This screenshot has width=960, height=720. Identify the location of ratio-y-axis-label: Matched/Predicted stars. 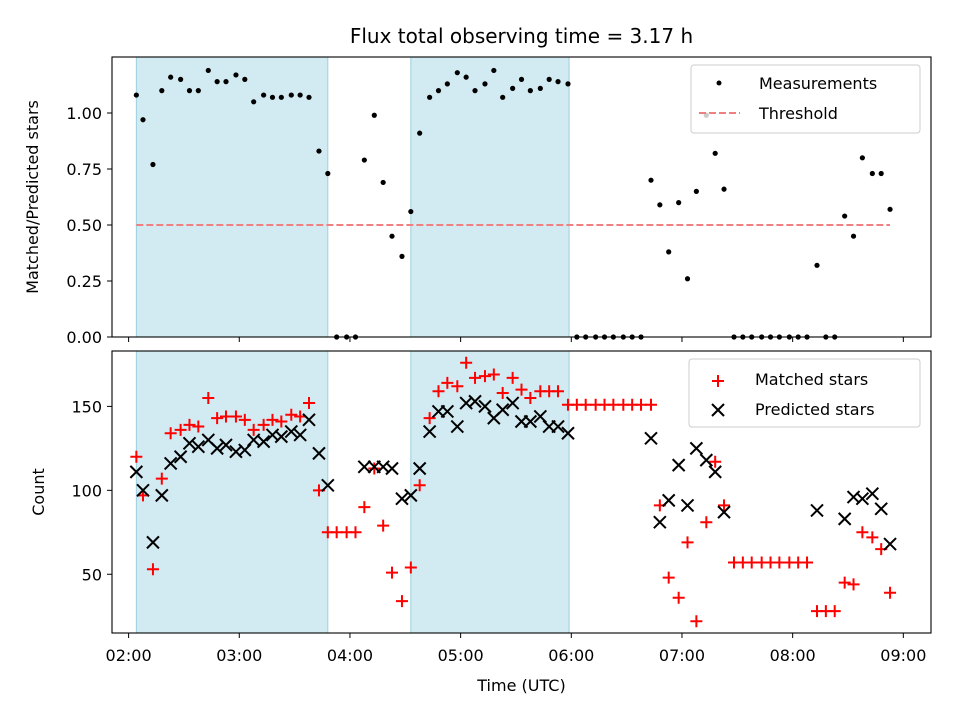
(32, 197).